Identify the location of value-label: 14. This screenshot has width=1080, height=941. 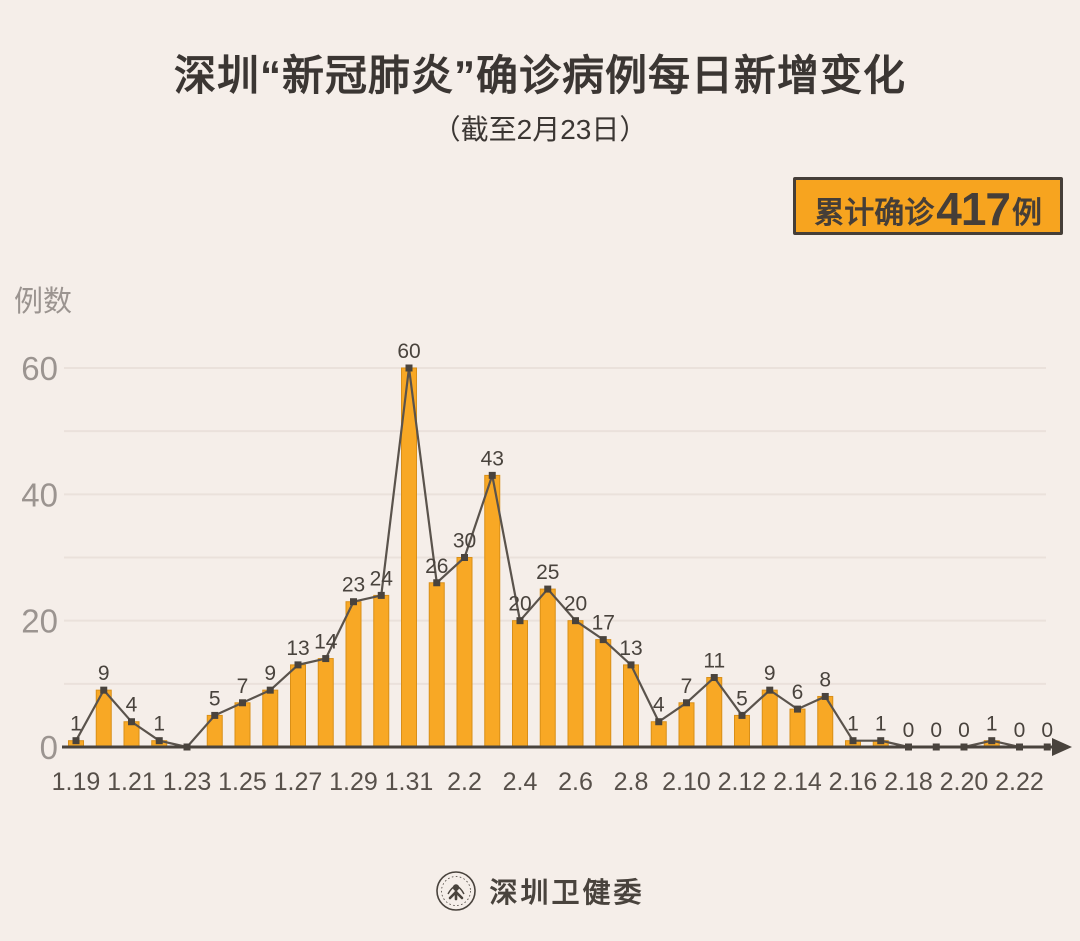
(326, 642).